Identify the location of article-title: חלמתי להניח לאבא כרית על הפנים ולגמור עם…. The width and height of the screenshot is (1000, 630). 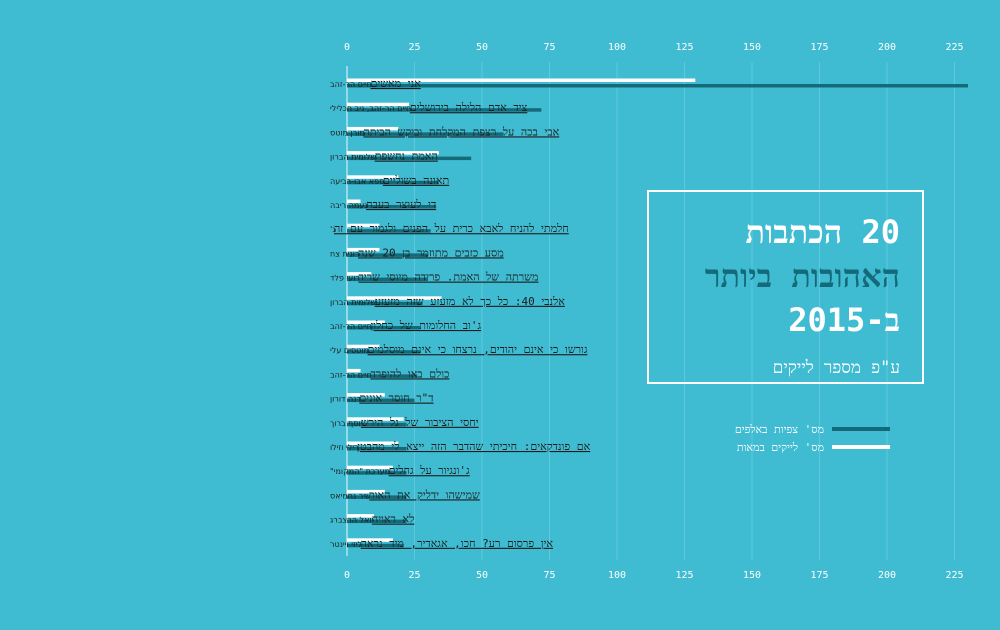
(451, 228).